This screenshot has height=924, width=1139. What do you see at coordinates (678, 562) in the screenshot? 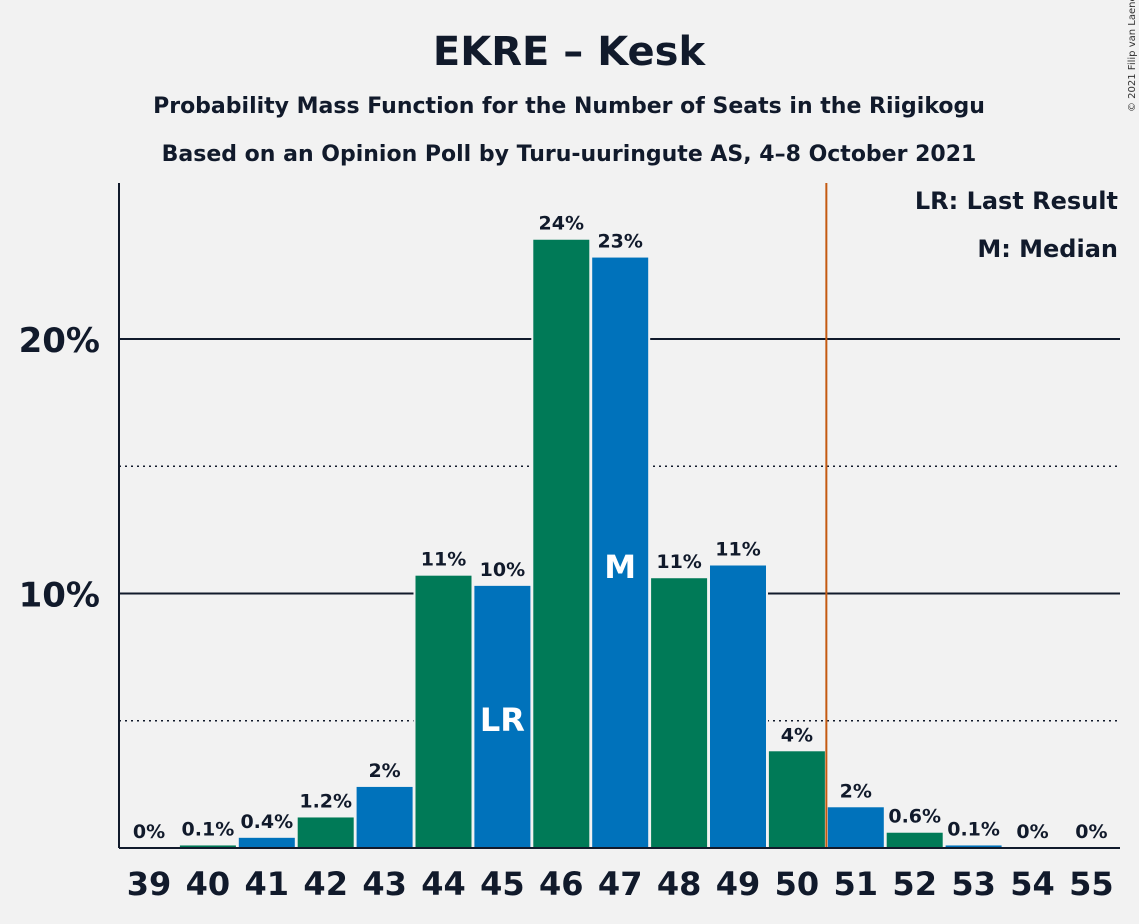
I see `data-label-48: 11%` at bounding box center [678, 562].